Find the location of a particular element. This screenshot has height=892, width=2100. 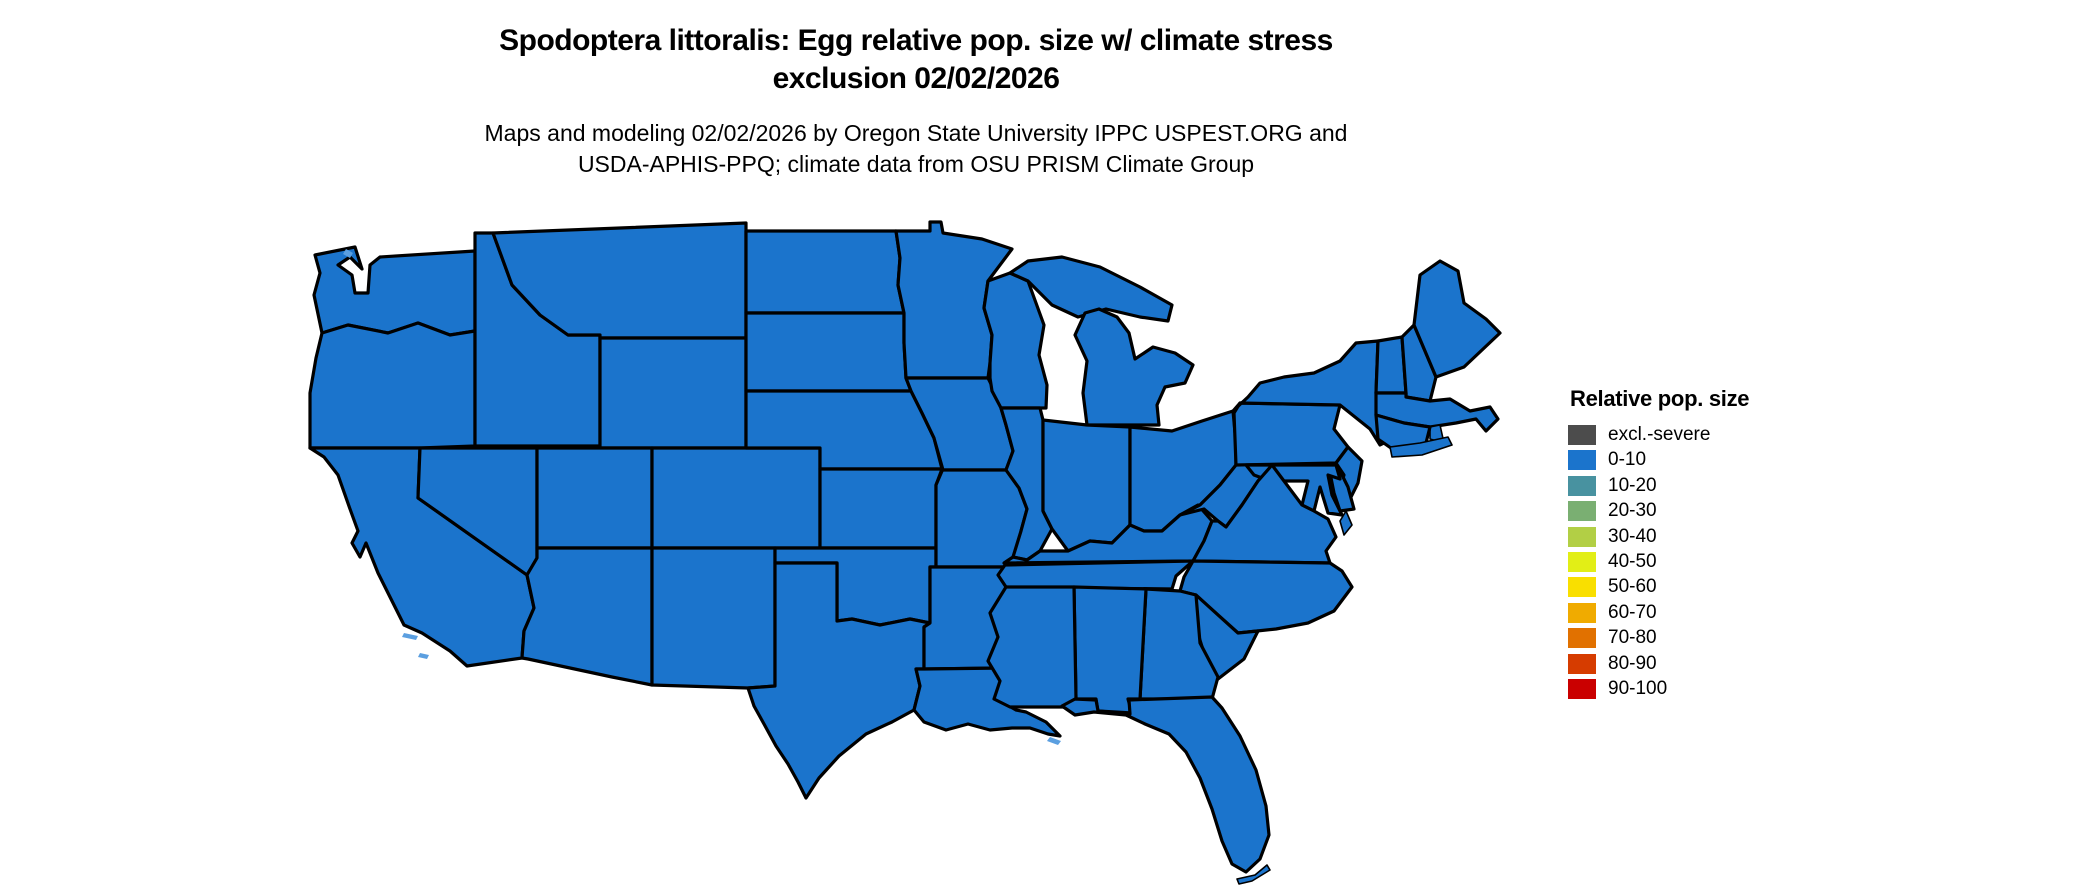

state-va-eastern-shore is located at coordinates (1346, 523).